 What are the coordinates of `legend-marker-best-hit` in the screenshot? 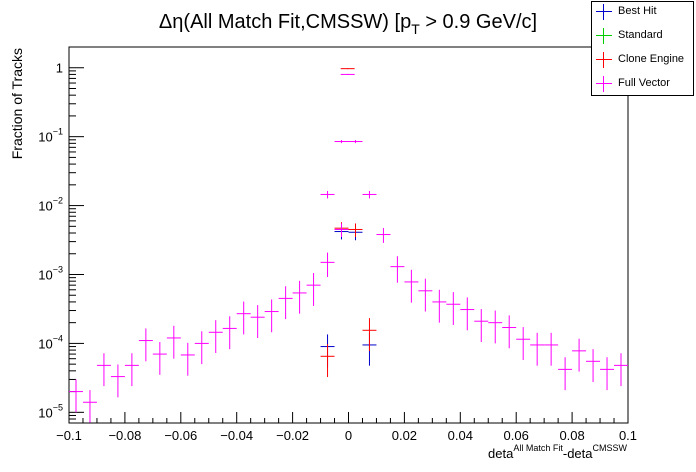 It's located at (604, 12).